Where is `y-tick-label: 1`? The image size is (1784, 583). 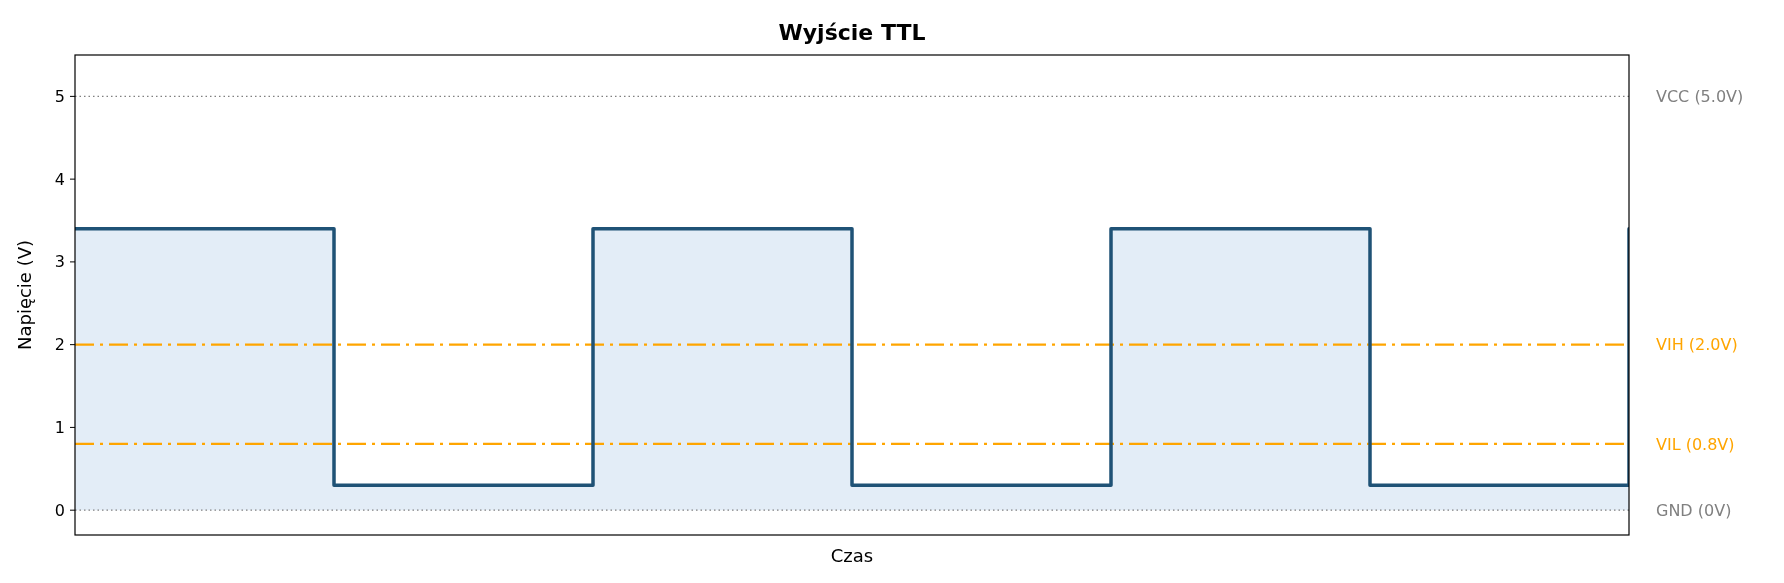 y-tick-label: 1 is located at coordinates (59, 428).